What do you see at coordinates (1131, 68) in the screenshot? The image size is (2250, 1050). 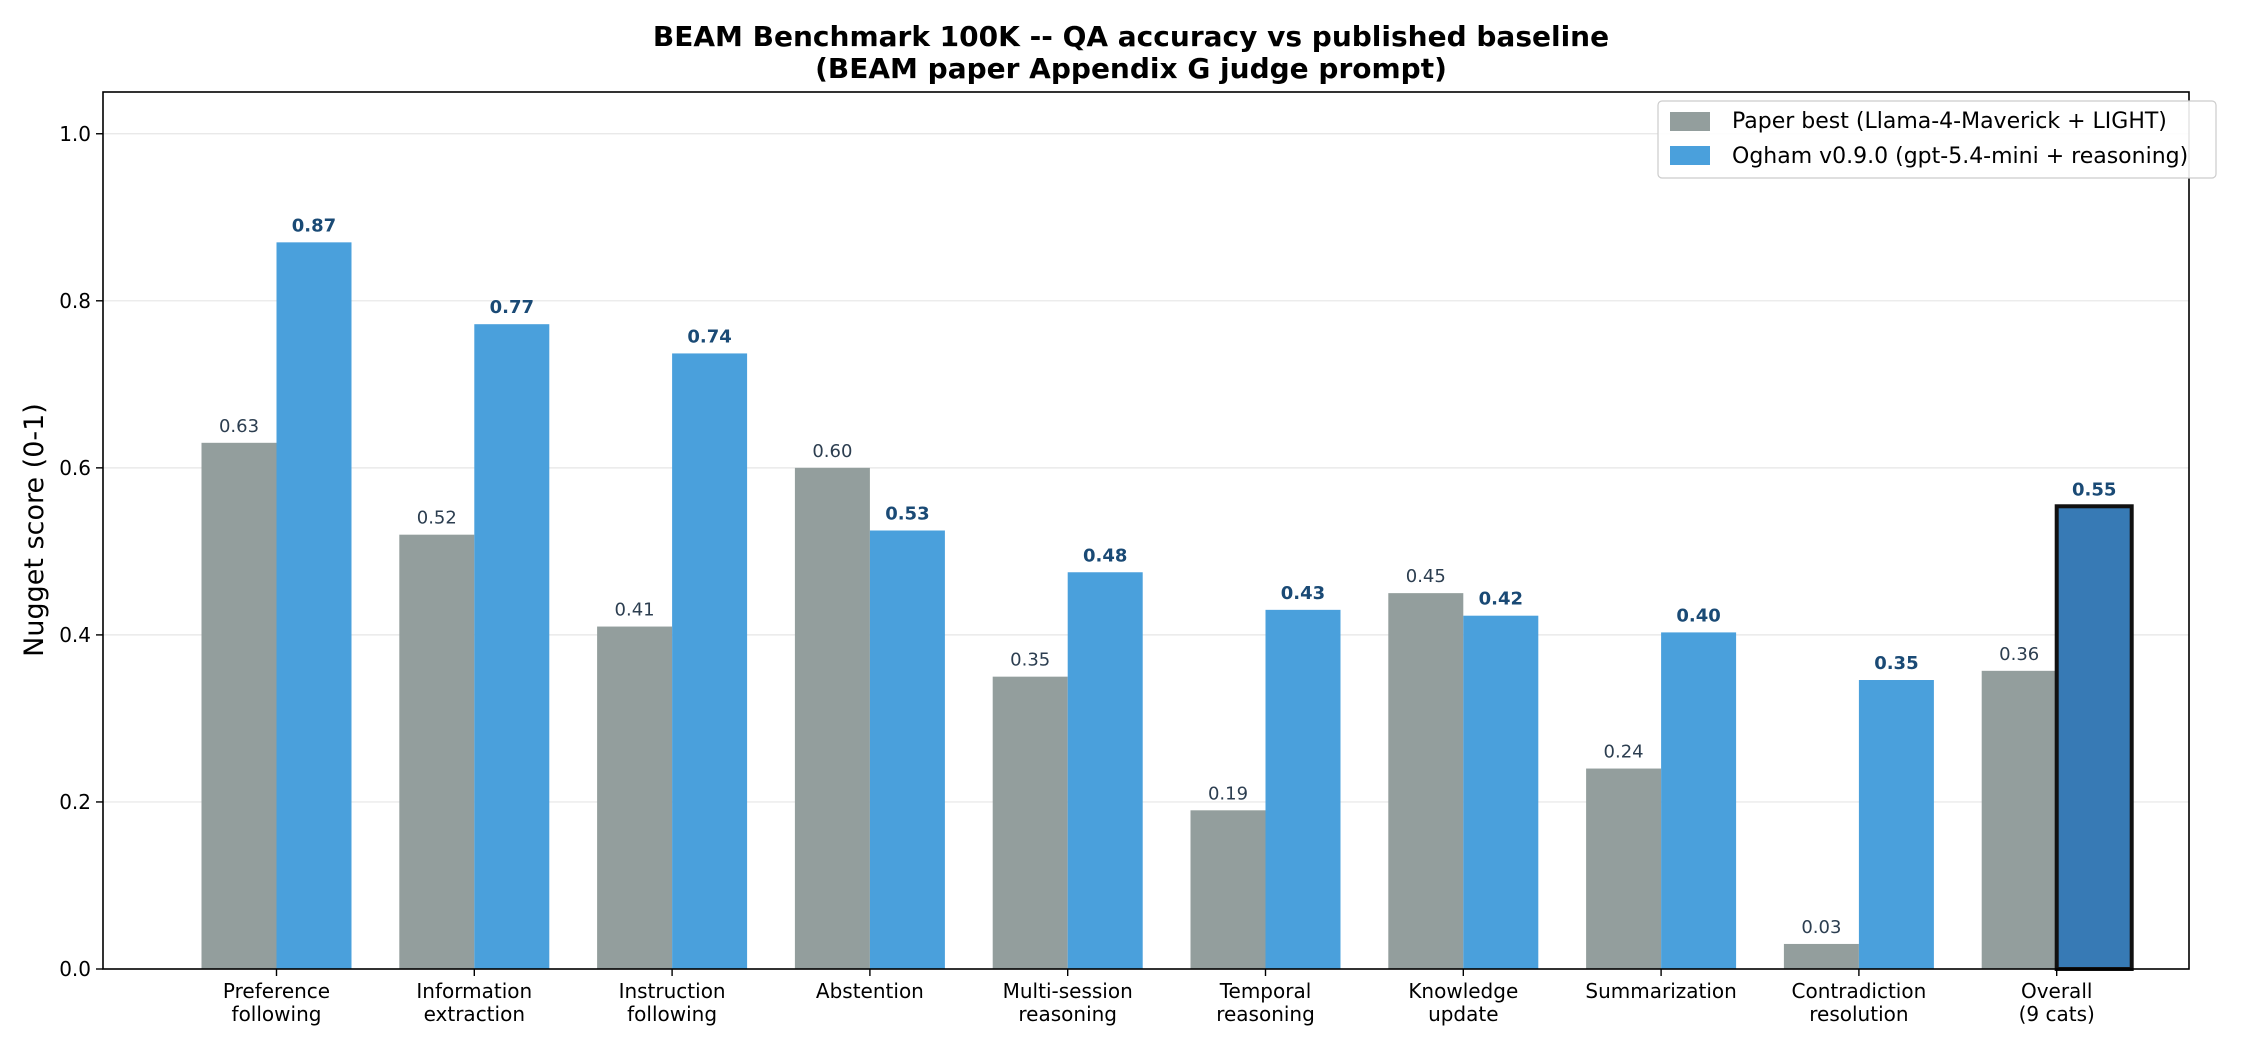 I see `chart-title-line-2: (BEAM paper Appendix G judge prompt)` at bounding box center [1131, 68].